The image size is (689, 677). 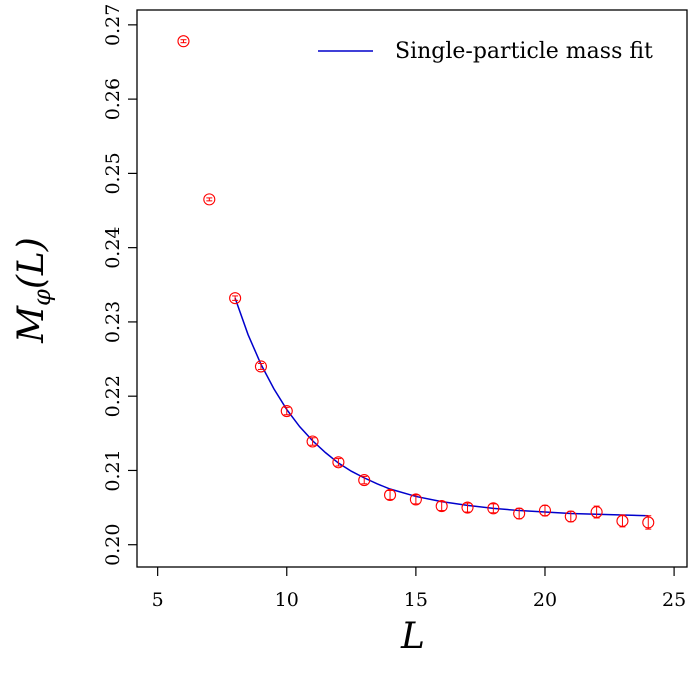 What do you see at coordinates (158, 600) in the screenshot?
I see `x-tick-label: 5` at bounding box center [158, 600].